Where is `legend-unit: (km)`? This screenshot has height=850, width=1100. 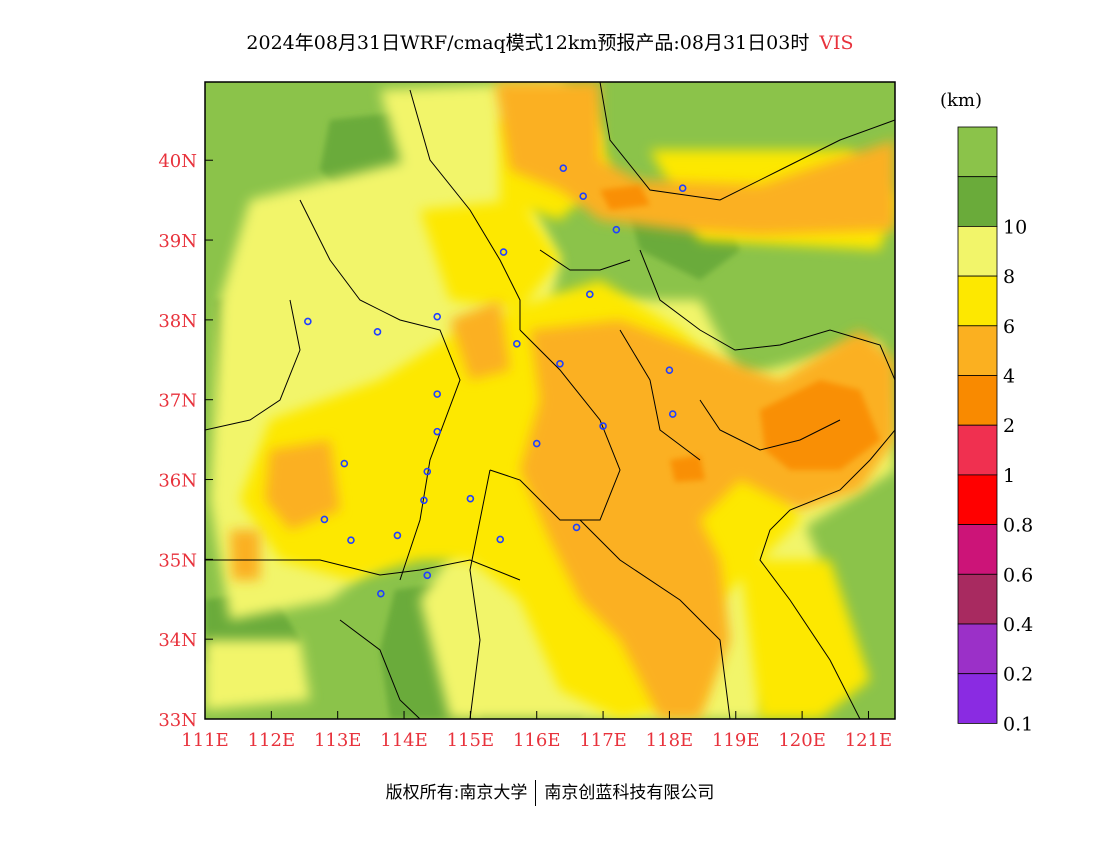
legend-unit: (km) is located at coordinates (961, 100).